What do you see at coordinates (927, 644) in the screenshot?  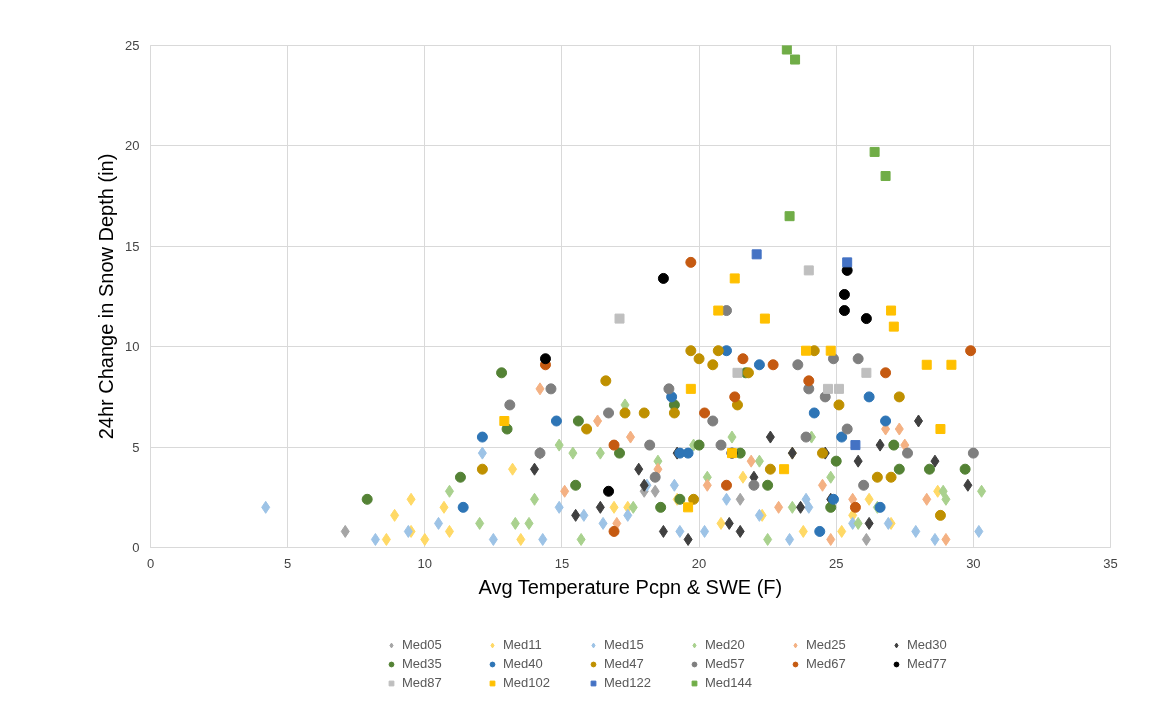 I see `legend-label: Med30` at bounding box center [927, 644].